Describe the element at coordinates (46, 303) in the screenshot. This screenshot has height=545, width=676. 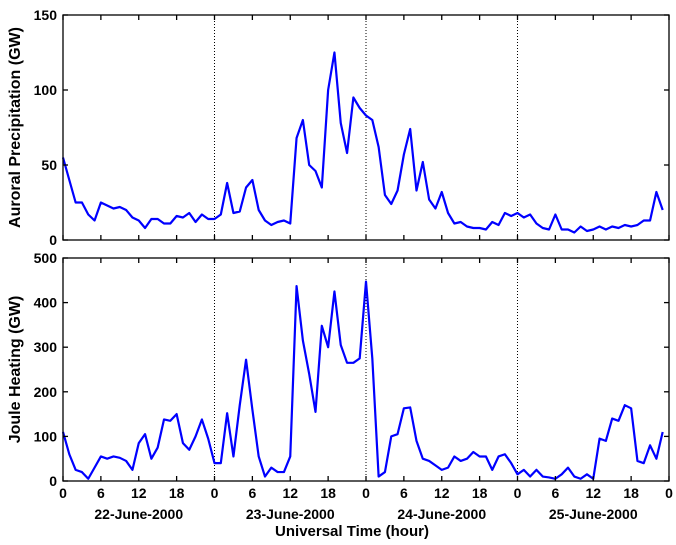
I see `bottom-ytick-label-4: 400` at that location.